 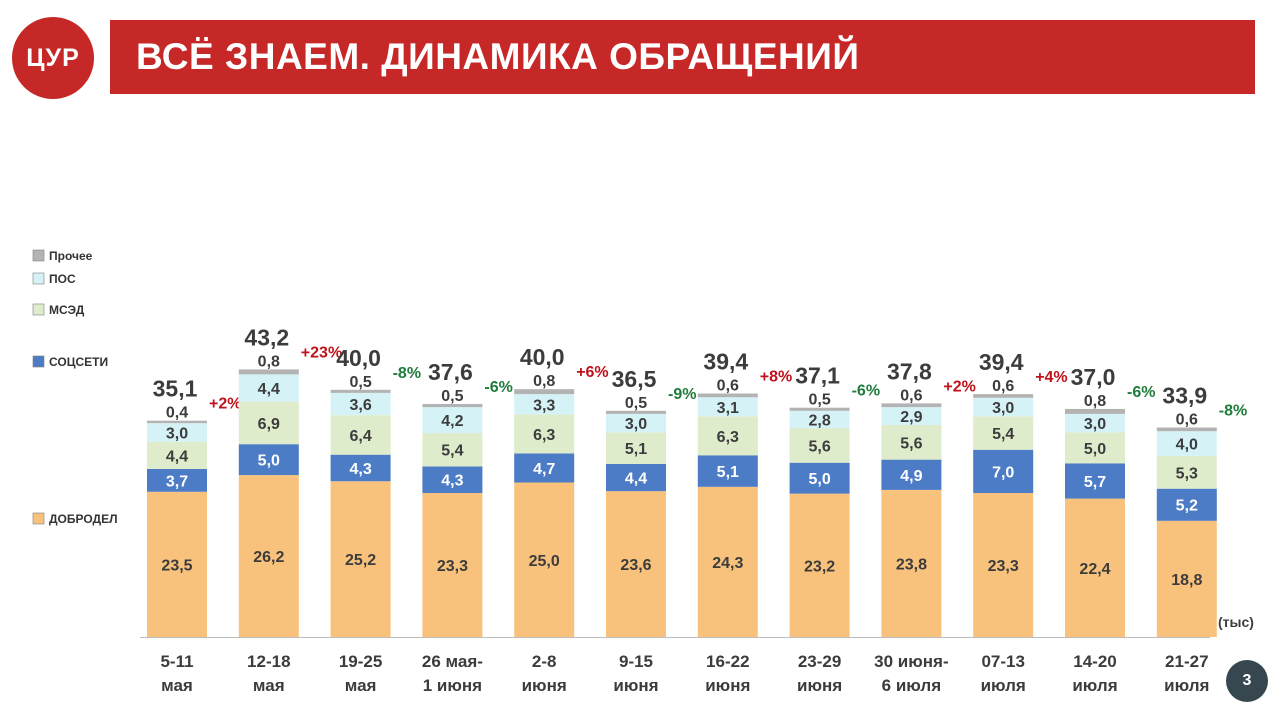 I want to click on data-label: 4,2, so click(x=452, y=421).